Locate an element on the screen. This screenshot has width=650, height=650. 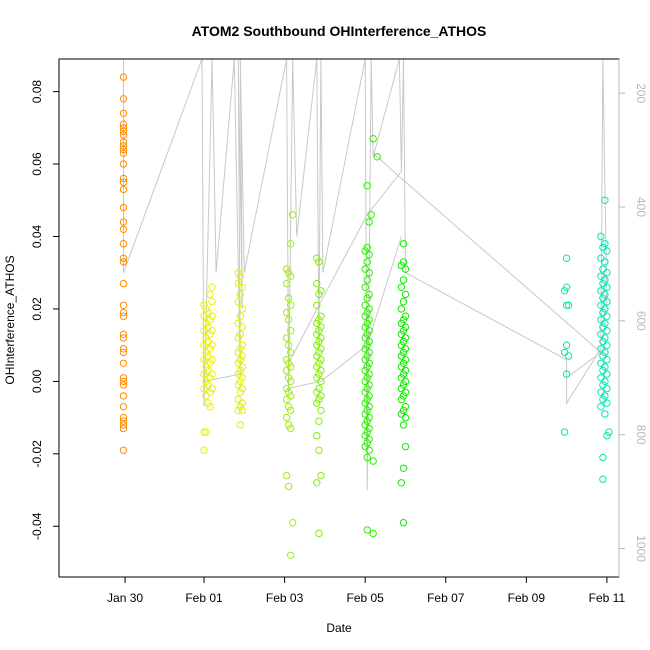
x-tick-label: Feb 07 is located at coordinates (446, 598).